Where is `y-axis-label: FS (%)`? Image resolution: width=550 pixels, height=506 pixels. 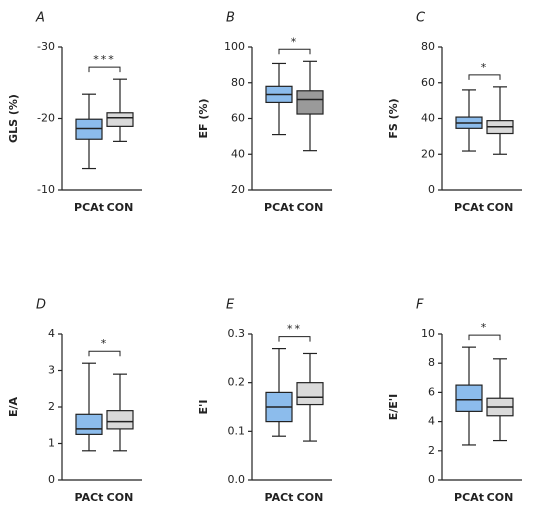
y-axis-label: FS (%) is located at coordinates (393, 118).